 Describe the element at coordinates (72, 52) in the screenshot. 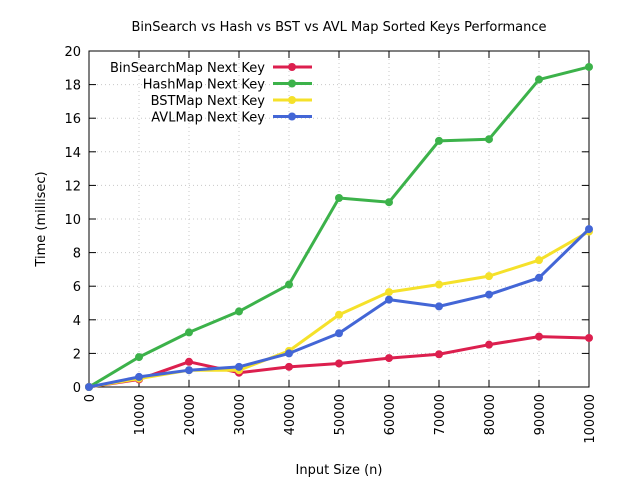

I see `y-tick-label: 20` at that location.